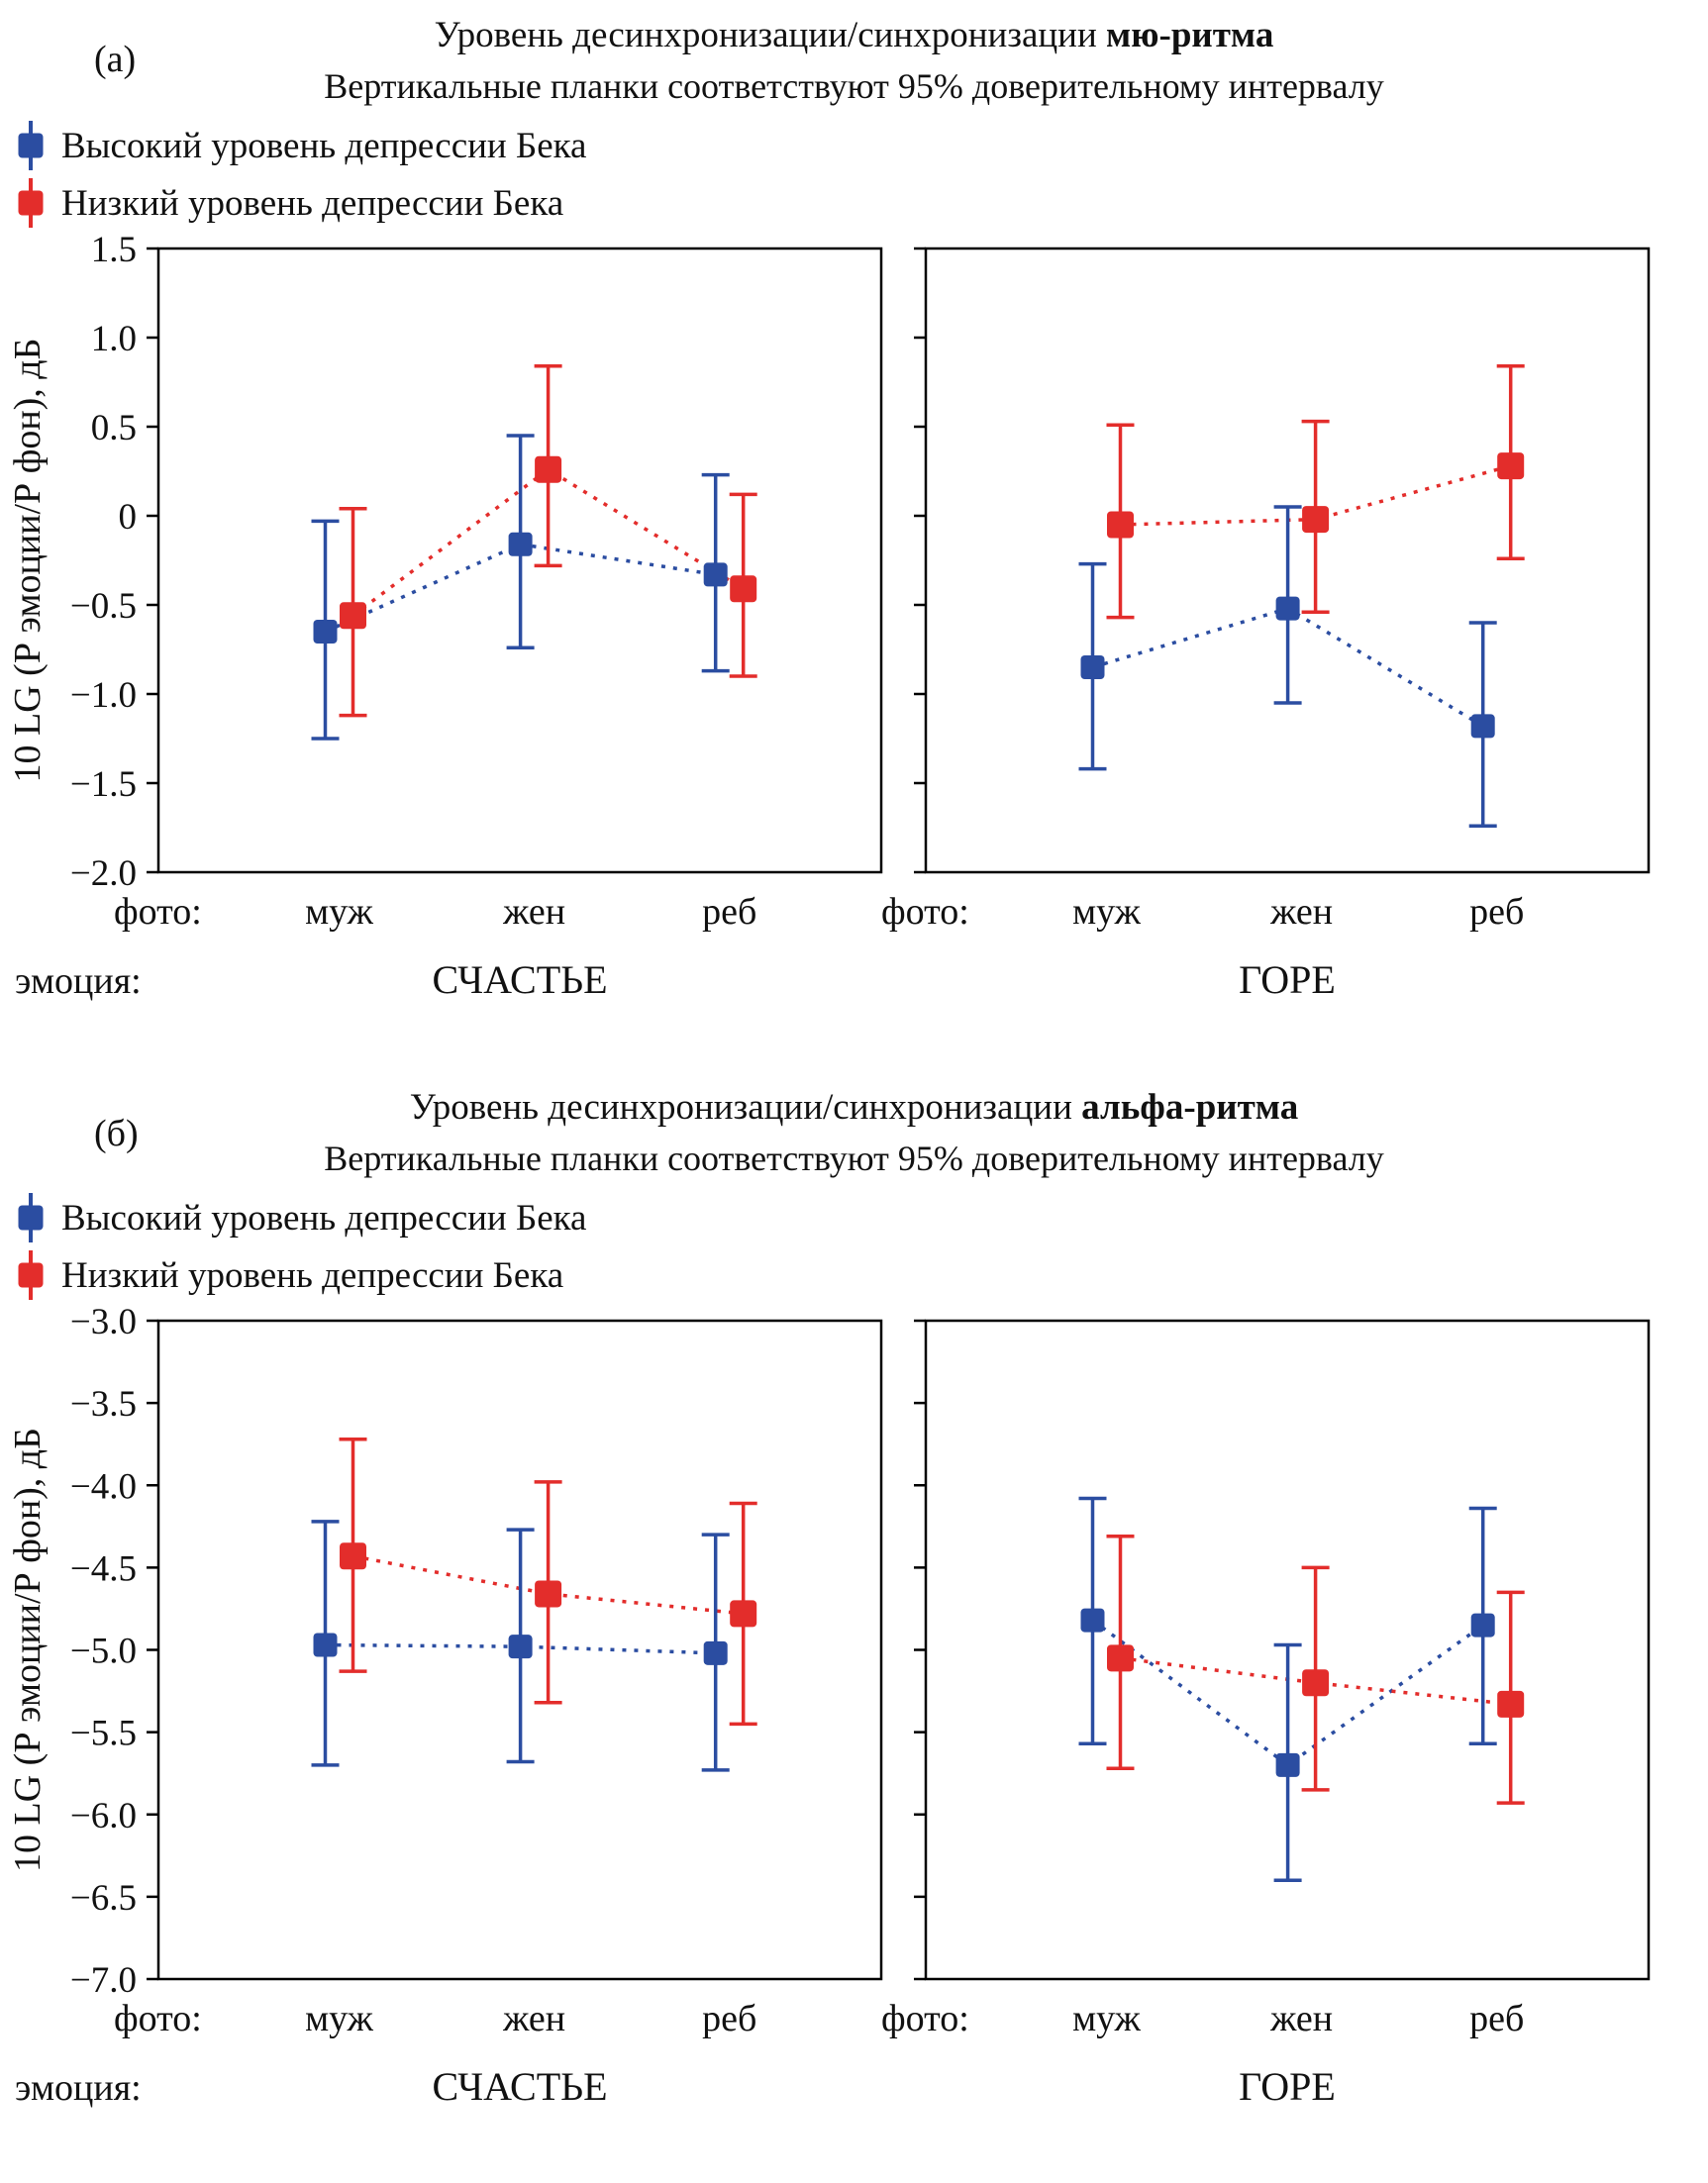  Describe the element at coordinates (103, 1404) in the screenshot. I see `svg-text: −3.5` at that location.